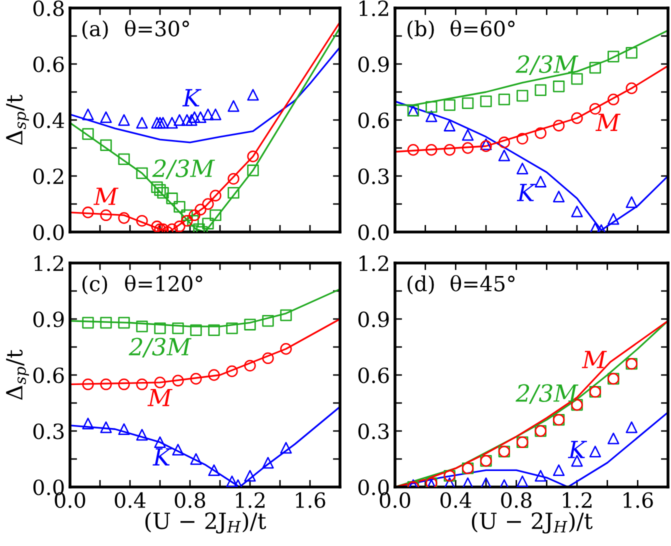 The image size is (671, 546). What do you see at coordinates (95, 30) in the screenshot?
I see `annotation: (a)` at bounding box center [95, 30].